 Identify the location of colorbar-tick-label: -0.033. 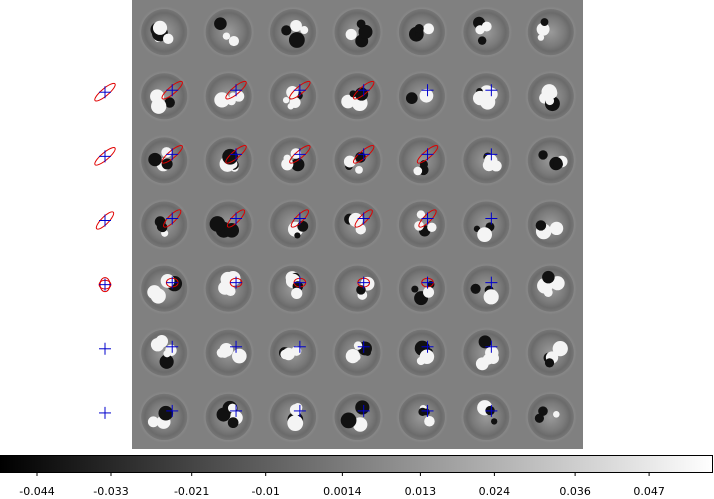
(110, 491).